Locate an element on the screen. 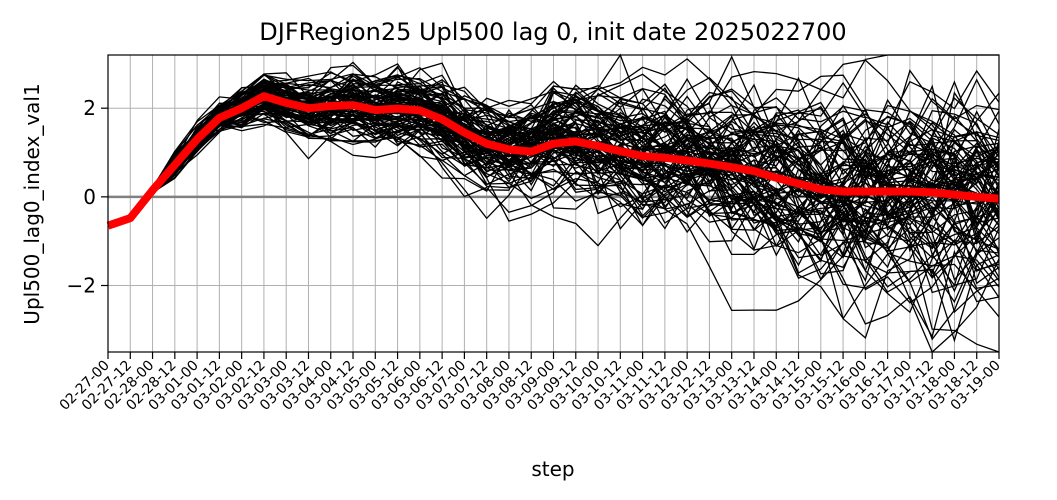  y-tick-label: 2 is located at coordinates (89, 108).